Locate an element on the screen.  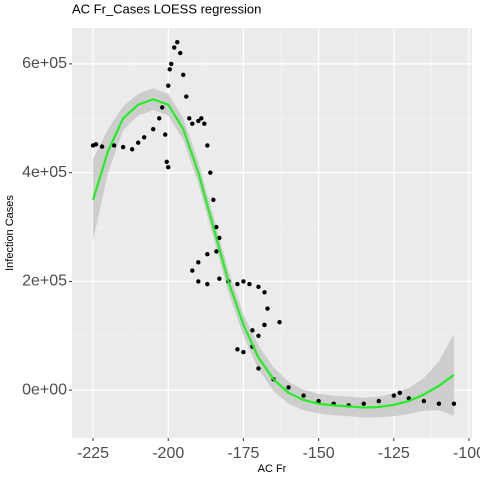
x-axis-title: AC Fr is located at coordinates (272, 469).